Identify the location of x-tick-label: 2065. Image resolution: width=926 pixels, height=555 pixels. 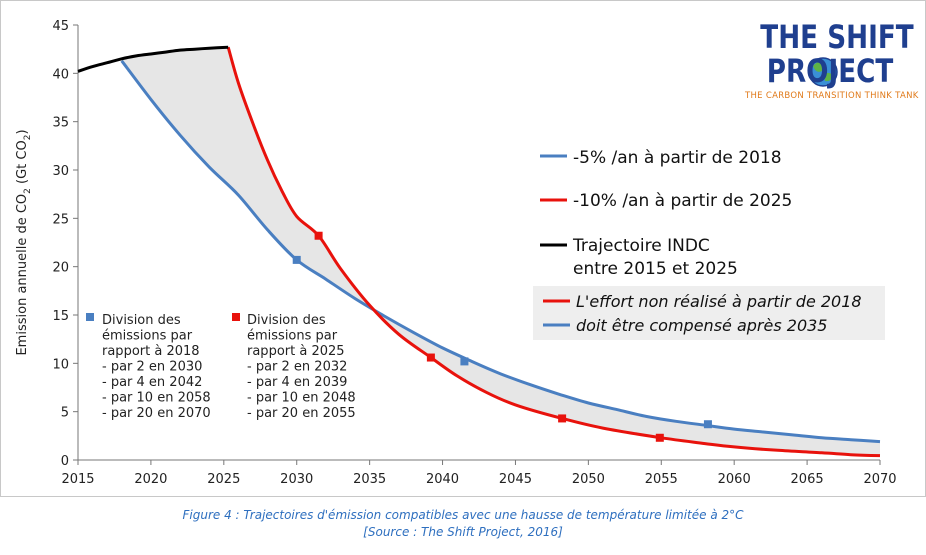
(807, 479).